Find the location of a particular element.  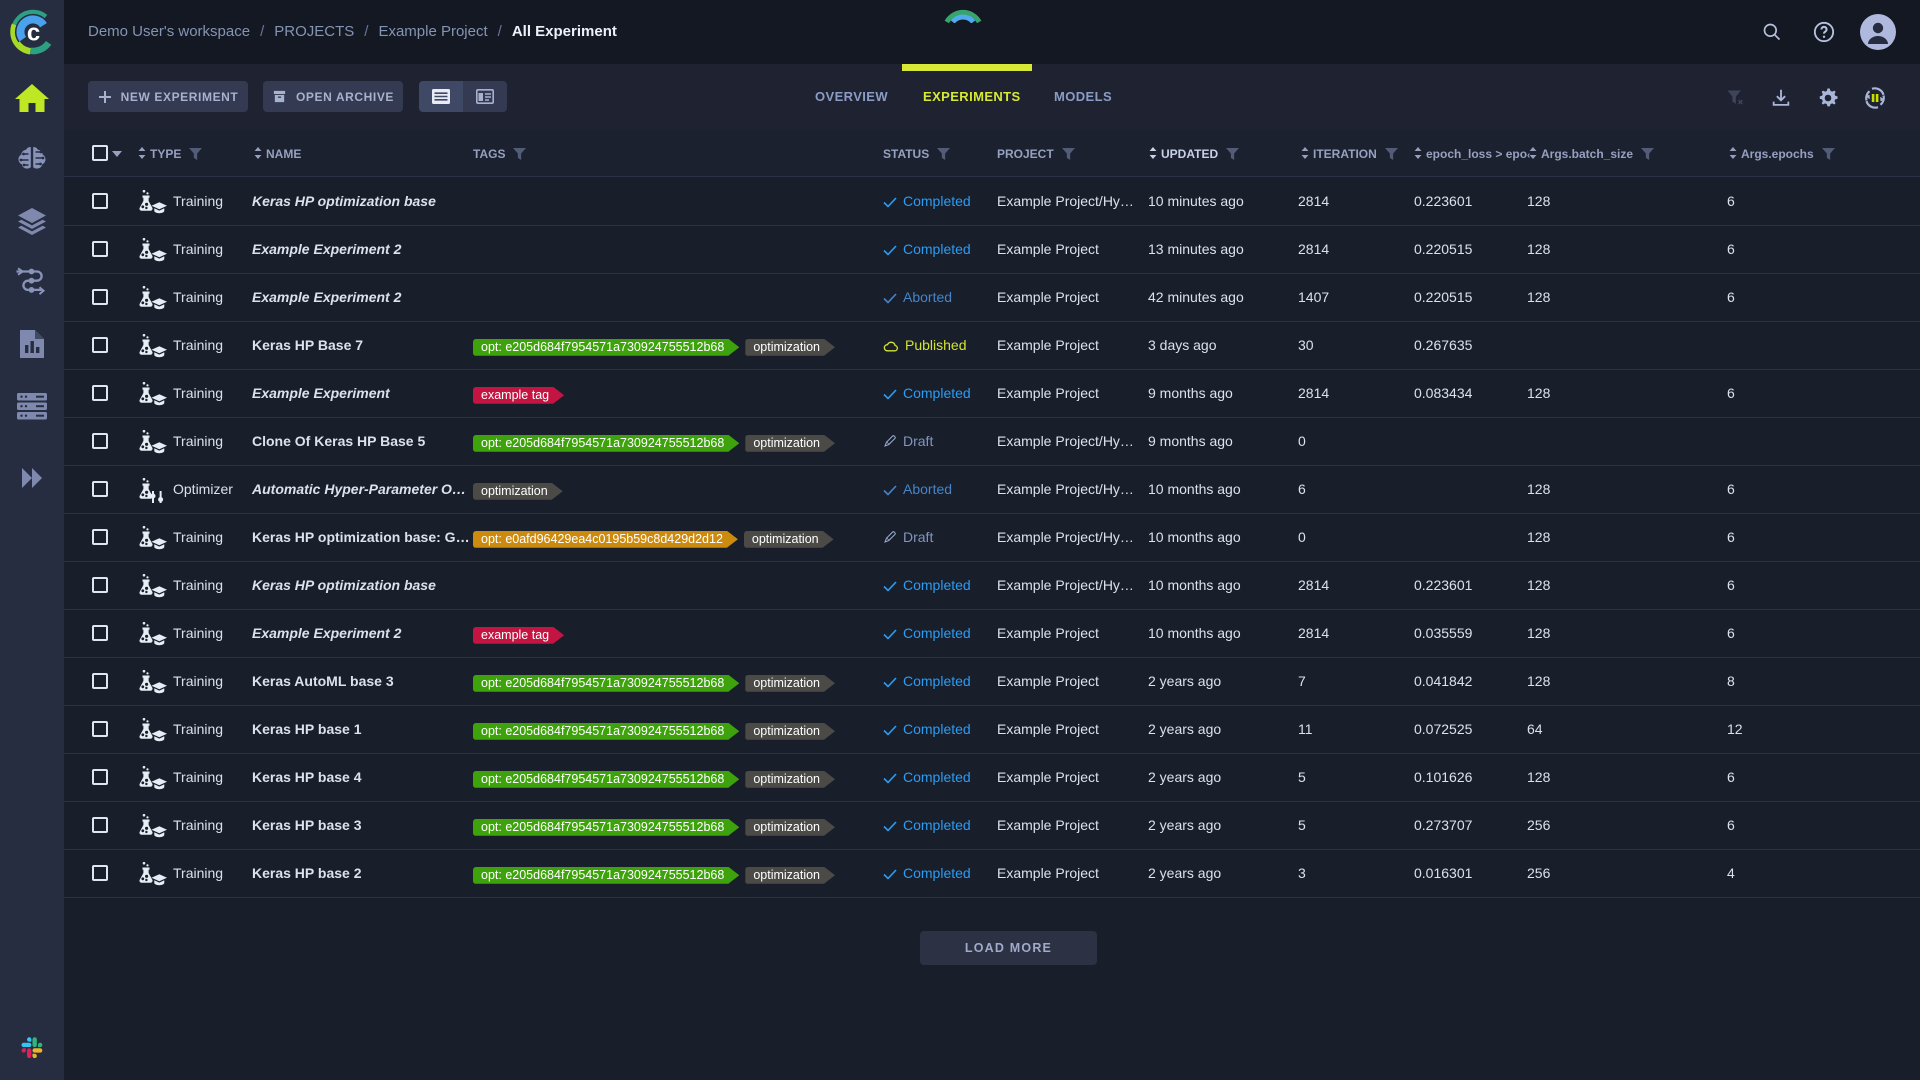

svg-text: c is located at coordinates (33, 33).